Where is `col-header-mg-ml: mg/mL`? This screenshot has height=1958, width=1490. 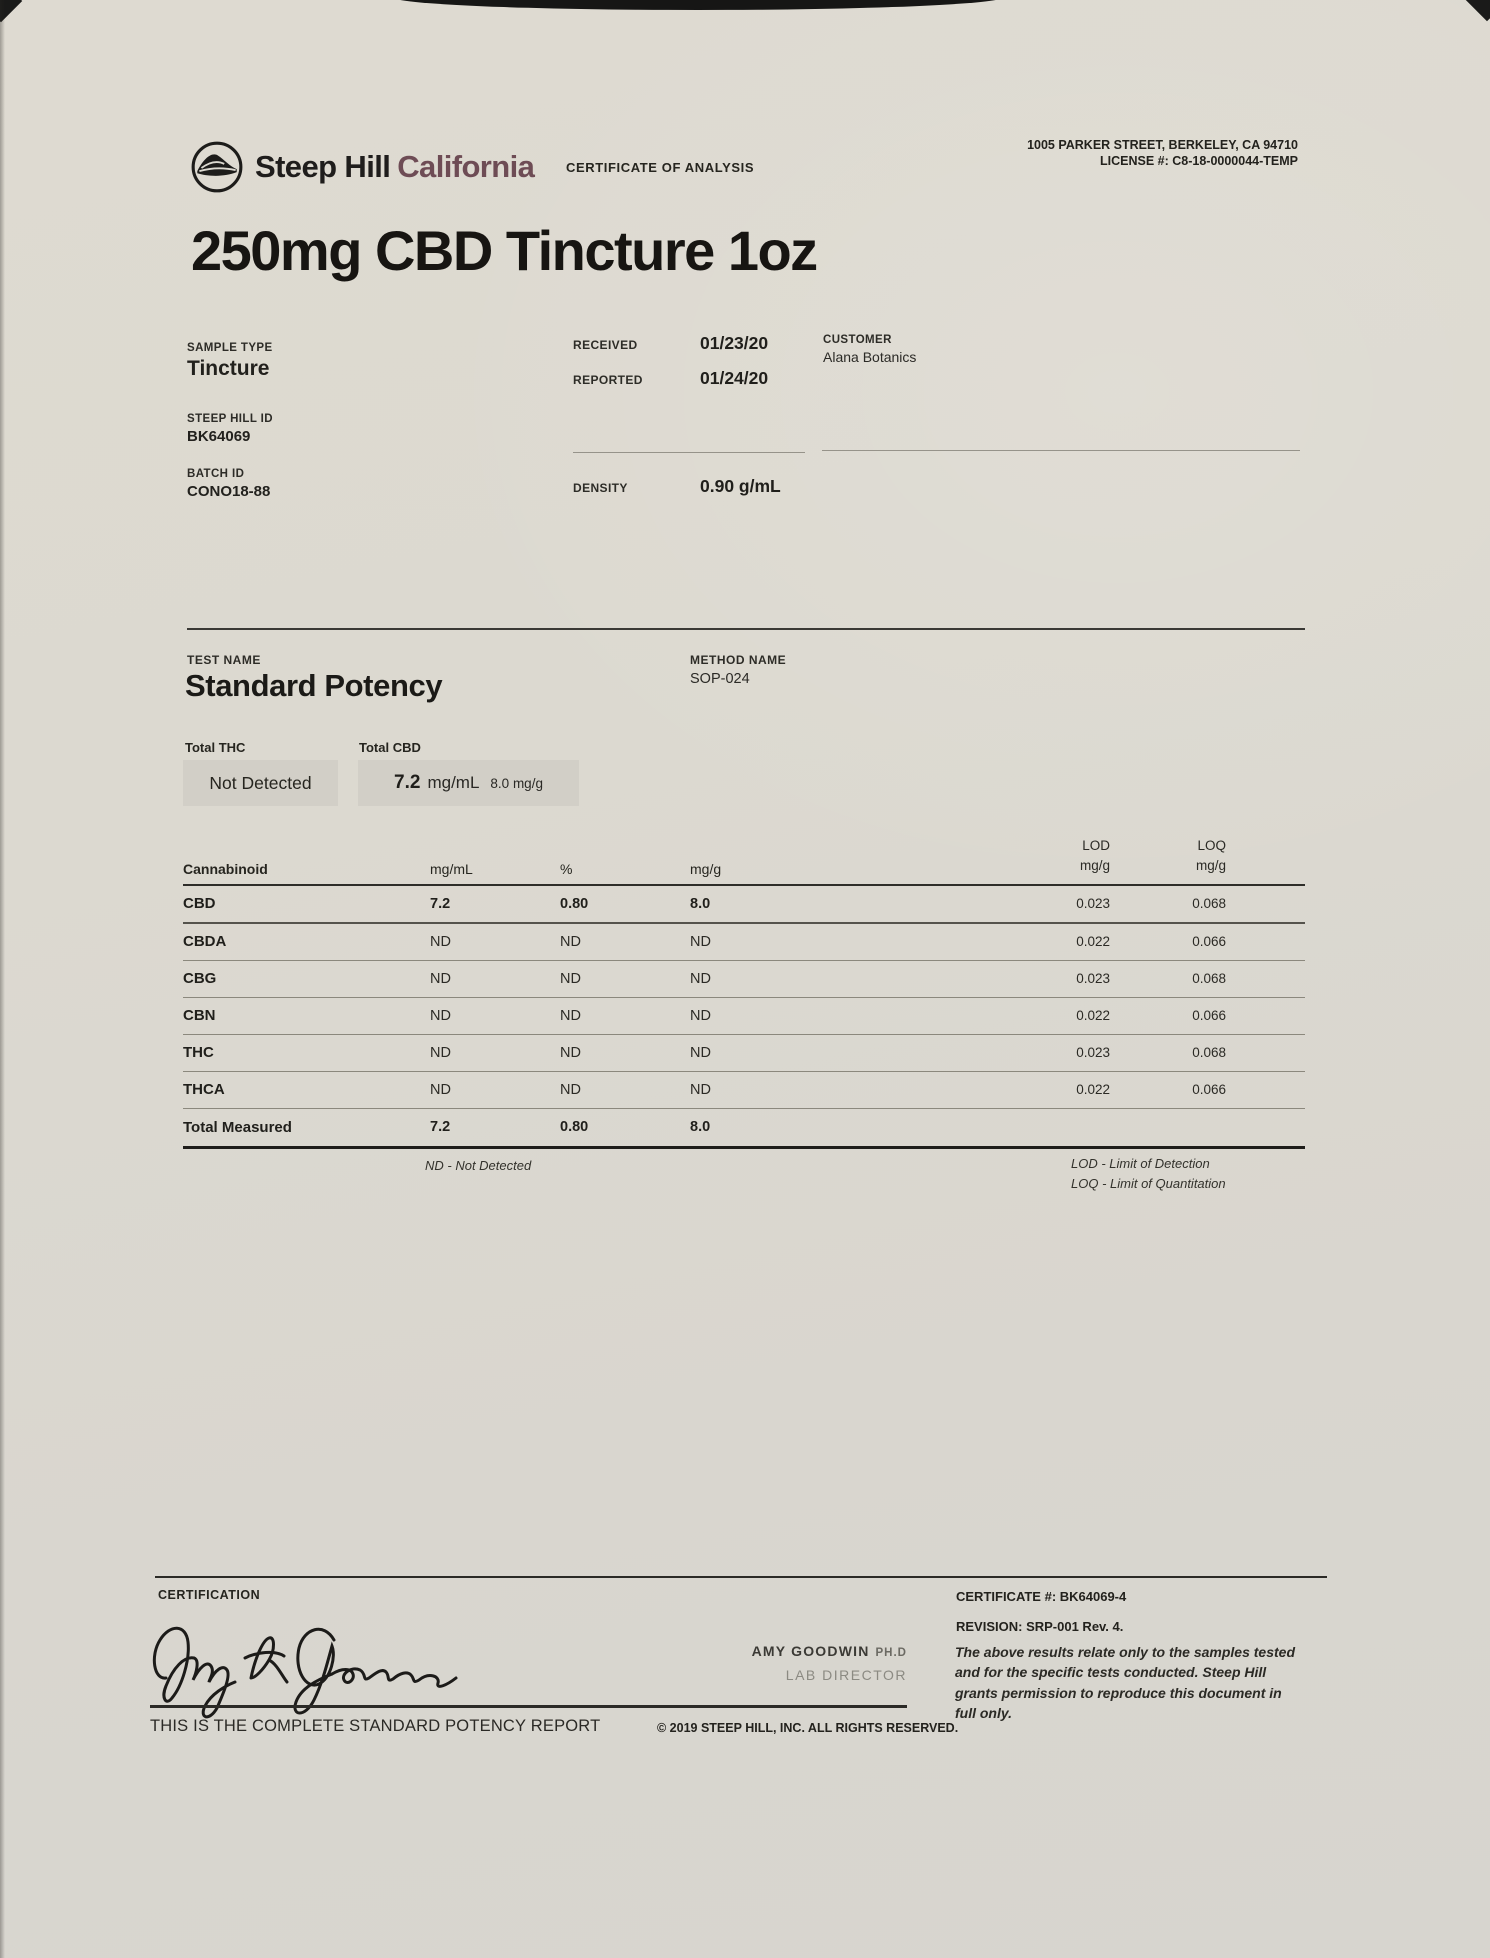 col-header-mg-ml: mg/mL is located at coordinates (451, 868).